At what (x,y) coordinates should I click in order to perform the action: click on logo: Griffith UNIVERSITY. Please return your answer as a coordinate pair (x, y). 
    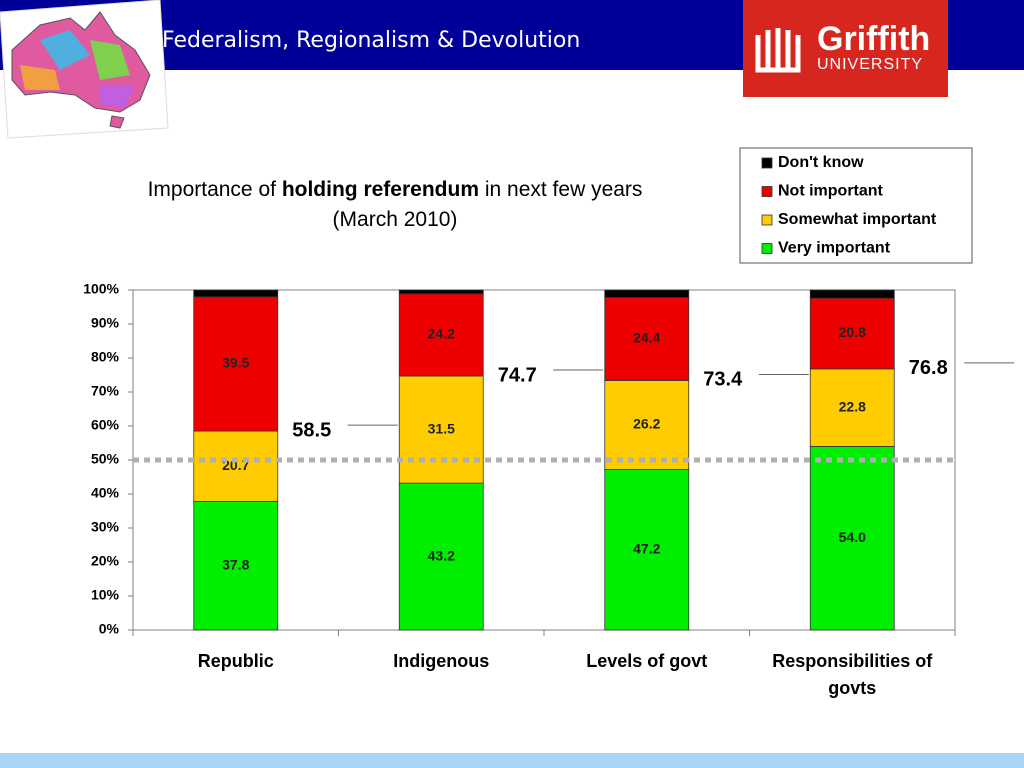
    Looking at the image, I should click on (845, 48).